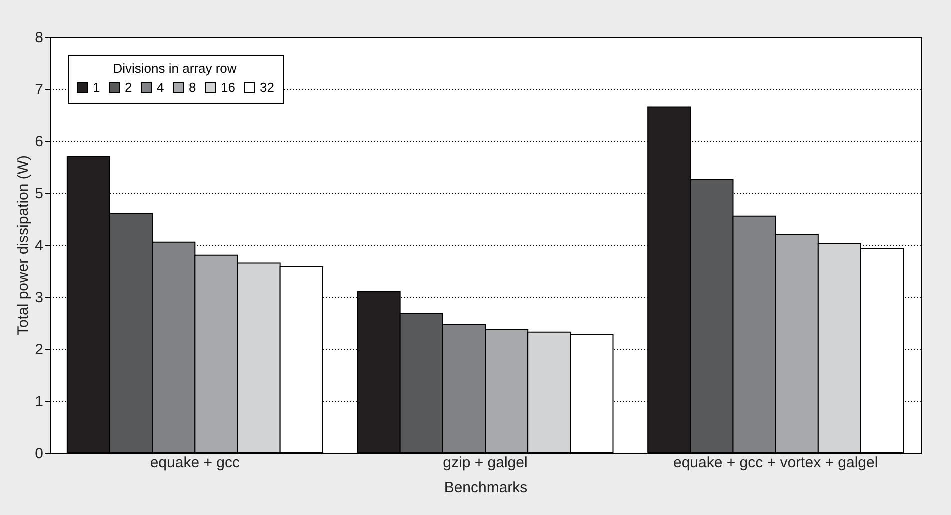 The width and height of the screenshot is (951, 515). I want to click on y-tick-label: 3, so click(39, 298).